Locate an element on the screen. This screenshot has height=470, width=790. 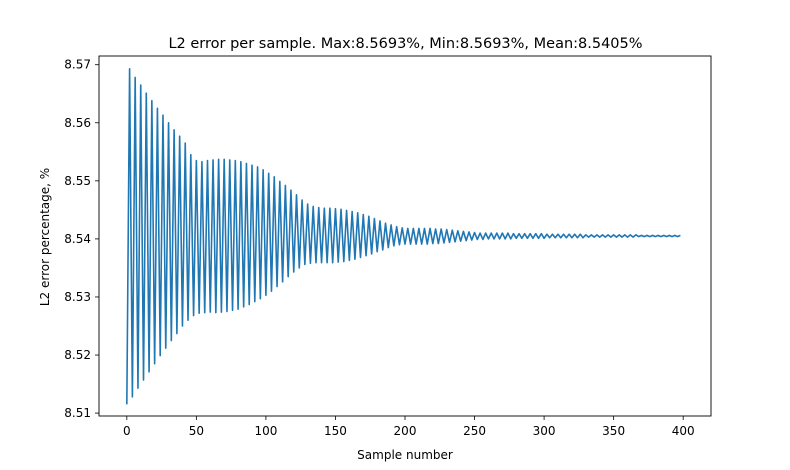
y-tick-label: 8.52 is located at coordinates (77, 355).